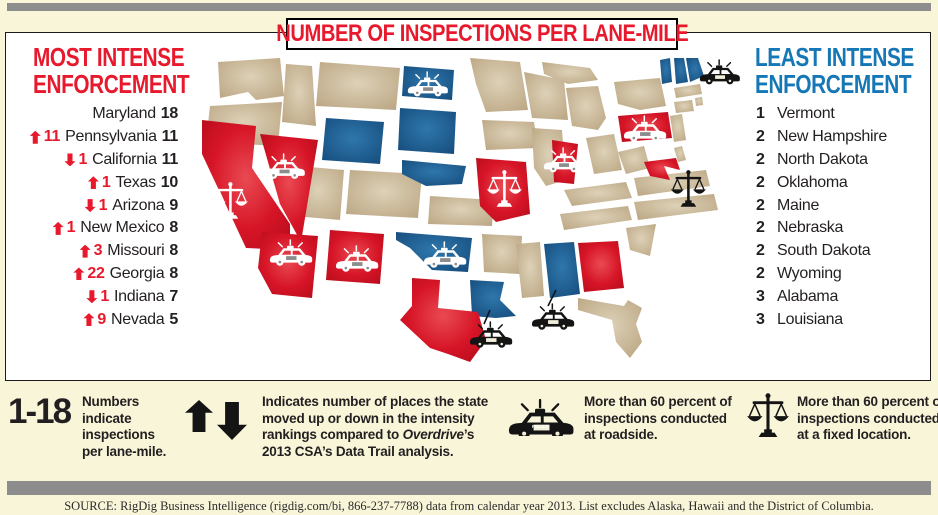 The height and width of the screenshot is (515, 938). I want to click on list-item: 2 Wyoming, so click(799, 273).